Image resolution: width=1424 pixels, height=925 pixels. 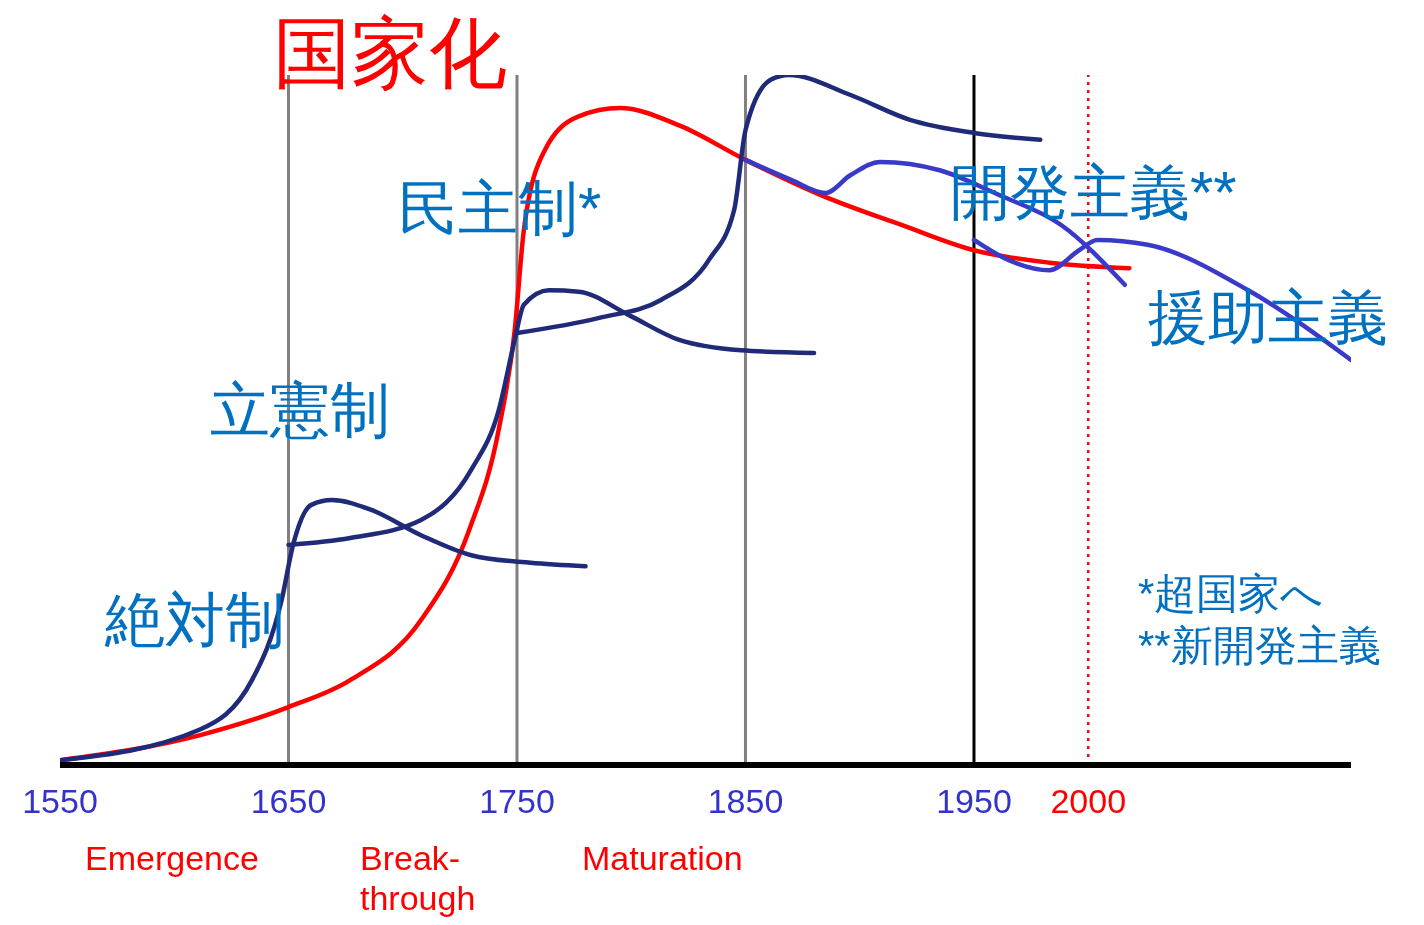 What do you see at coordinates (1088, 801) in the screenshot?
I see `x-tick-label: 2000` at bounding box center [1088, 801].